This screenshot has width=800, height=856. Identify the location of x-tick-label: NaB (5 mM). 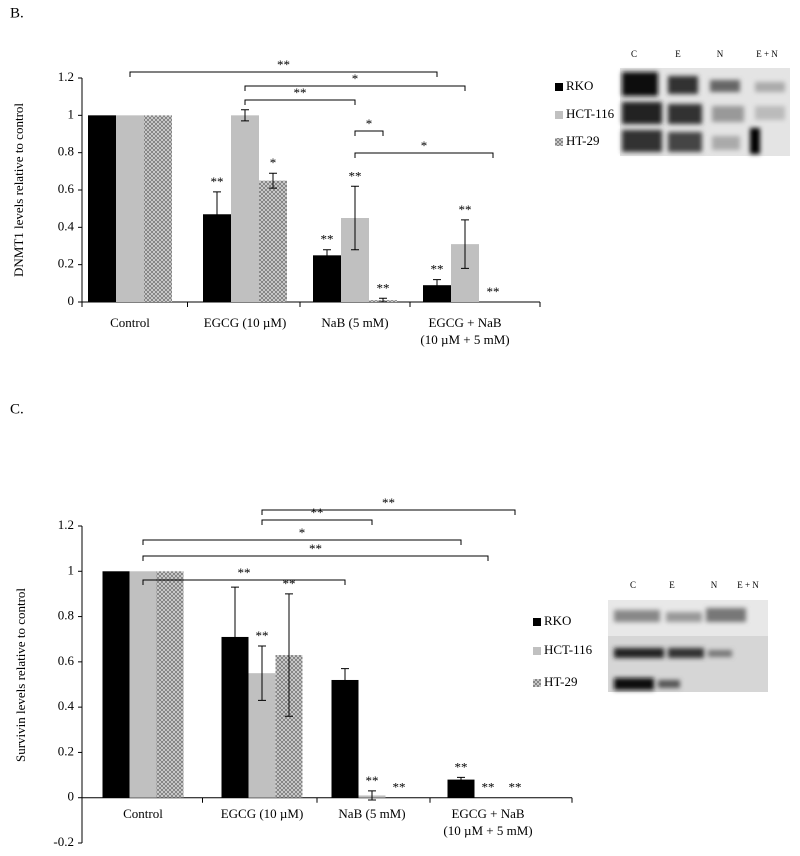
(354, 322).